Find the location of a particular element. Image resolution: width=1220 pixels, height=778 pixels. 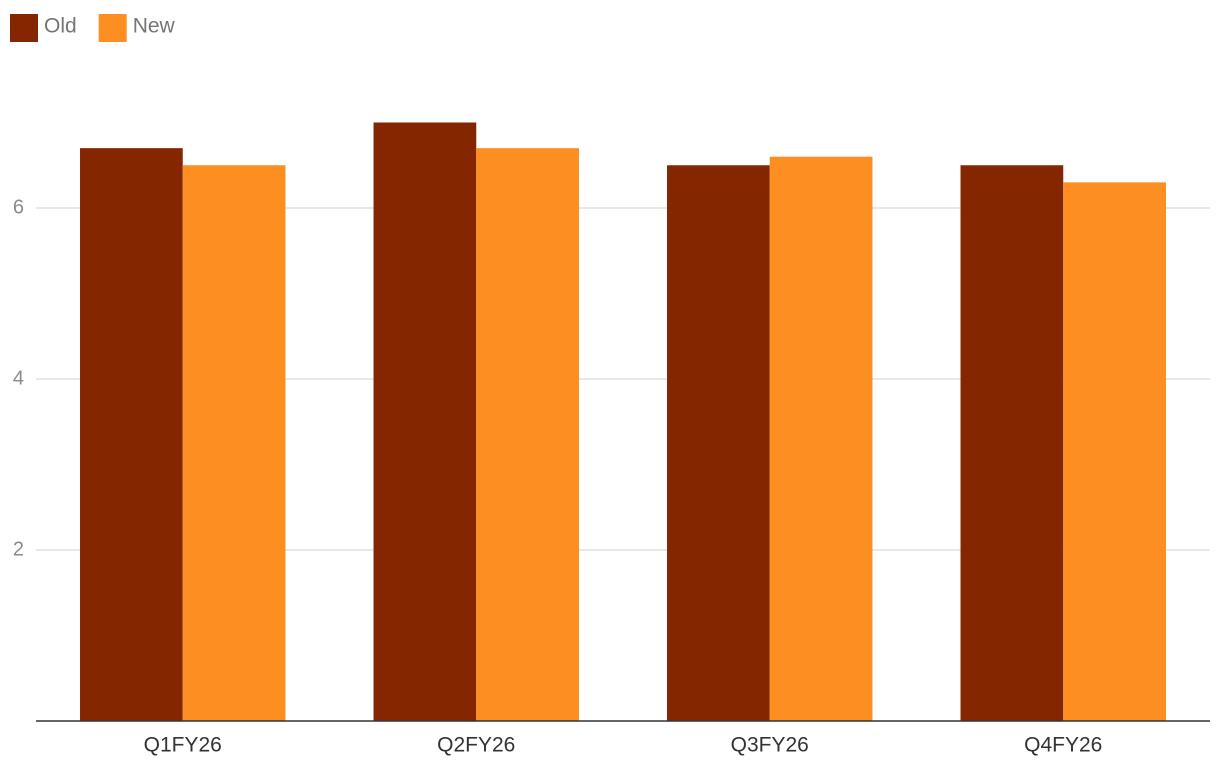

x-tick-label: Q3FY26 is located at coordinates (770, 745).